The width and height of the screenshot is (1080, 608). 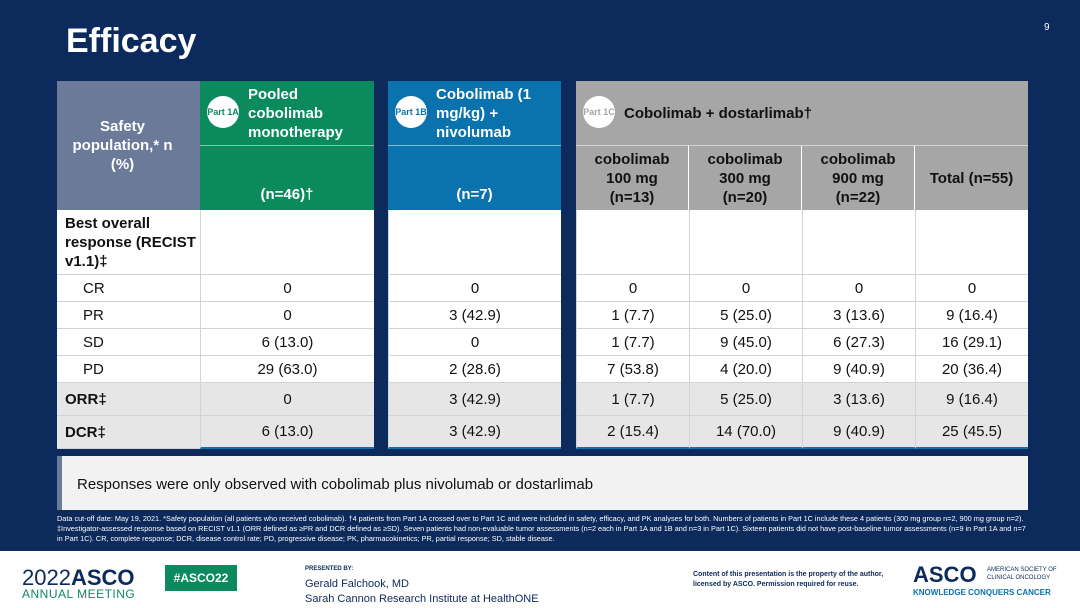 I want to click on presenter-name: Gerald Falchook, MD, so click(x=357, y=584).